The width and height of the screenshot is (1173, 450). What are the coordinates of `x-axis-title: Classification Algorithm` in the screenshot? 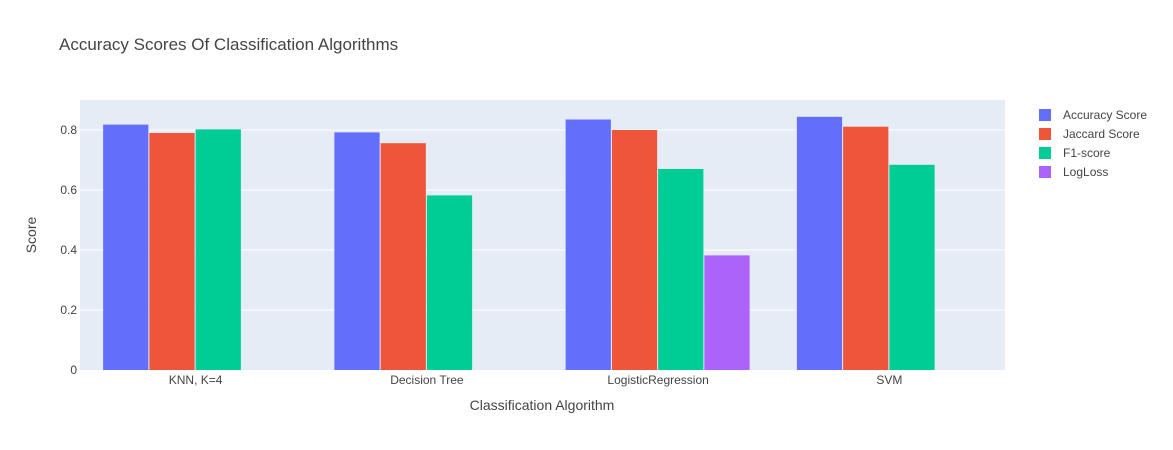 It's located at (542, 405).